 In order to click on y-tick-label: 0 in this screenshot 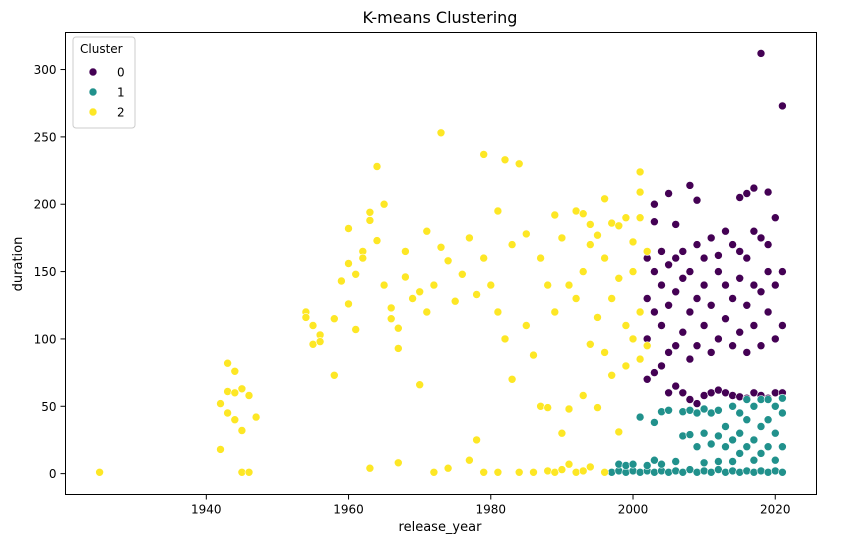, I will do `click(53, 474)`.